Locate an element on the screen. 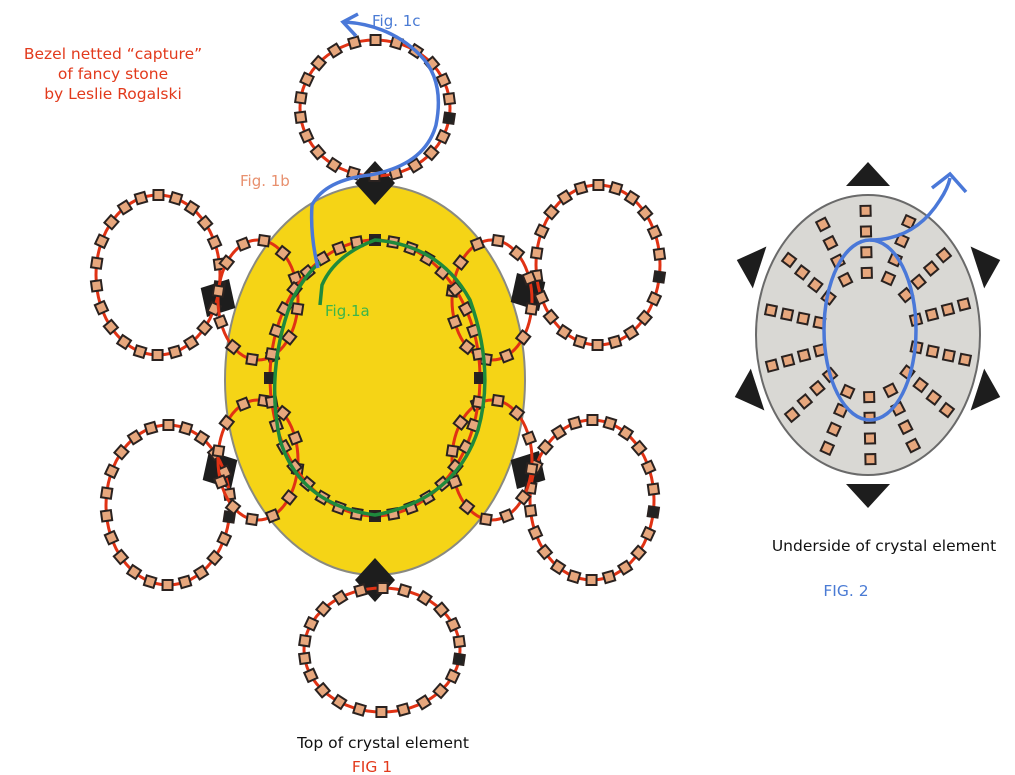  label-fig1a: Fig.1a is located at coordinates (347, 311).